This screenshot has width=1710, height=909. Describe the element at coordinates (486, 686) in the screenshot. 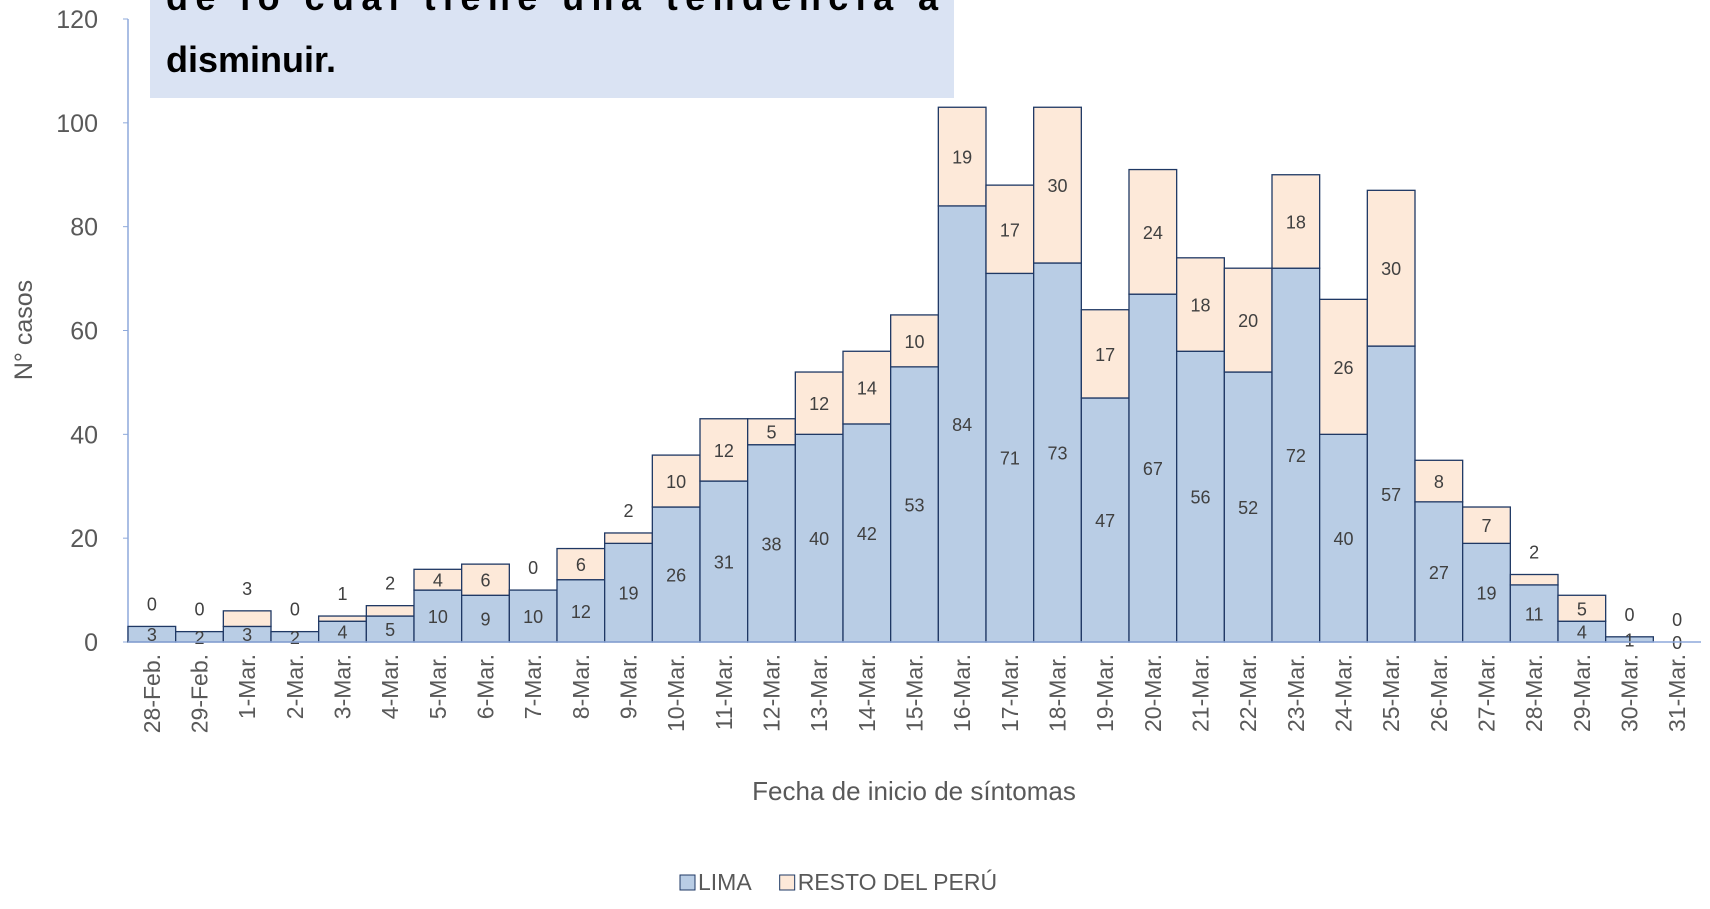

I see `x-tick-label: 6-Mar.` at that location.